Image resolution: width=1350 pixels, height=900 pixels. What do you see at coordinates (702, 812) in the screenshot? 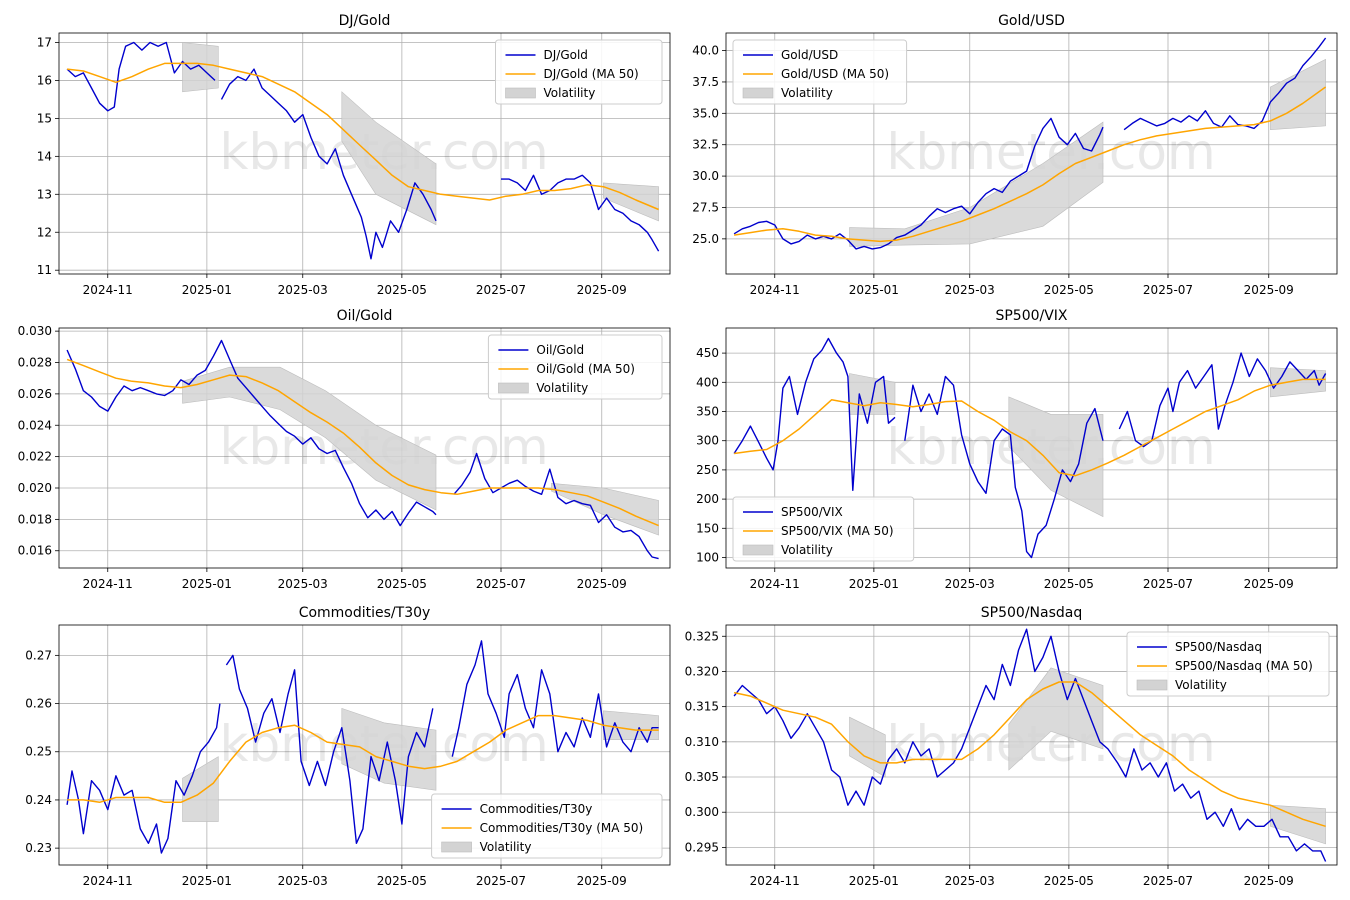
I see `y-tick-label: 0.300` at bounding box center [702, 812].